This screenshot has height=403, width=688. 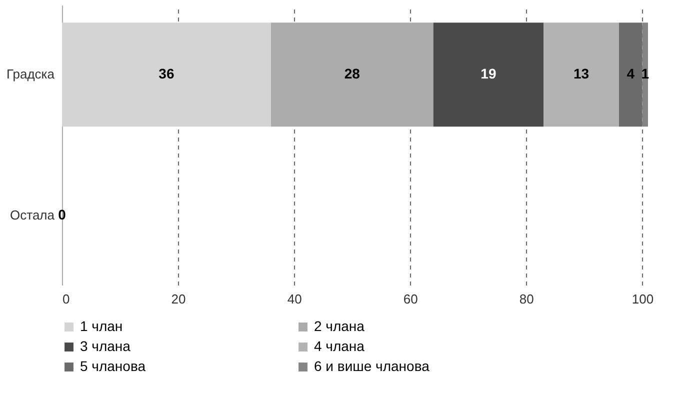 What do you see at coordinates (113, 366) in the screenshot?
I see `legend-label: 5 чланова` at bounding box center [113, 366].